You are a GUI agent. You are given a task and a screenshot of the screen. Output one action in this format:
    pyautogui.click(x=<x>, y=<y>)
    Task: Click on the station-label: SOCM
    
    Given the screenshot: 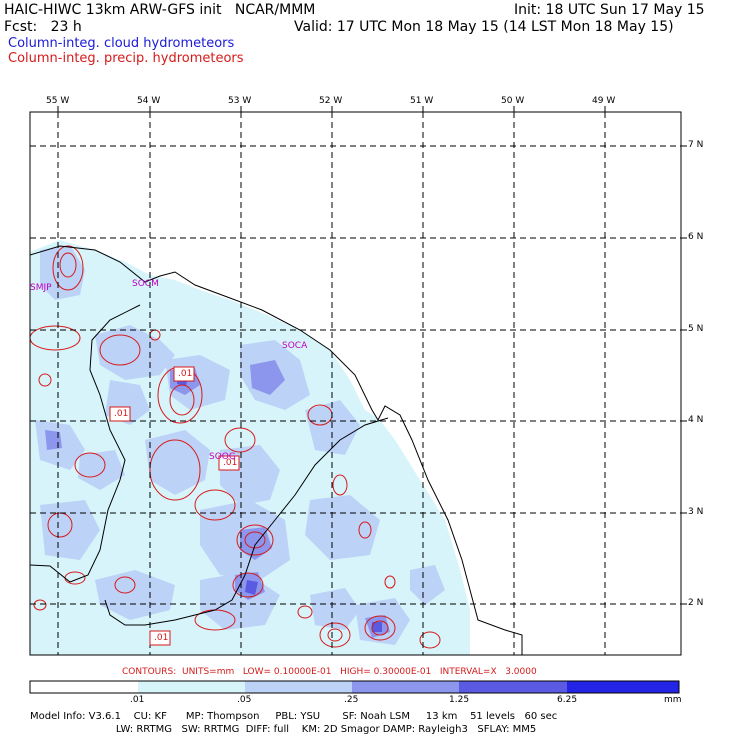 What is the action you would take?
    pyautogui.click(x=145, y=284)
    